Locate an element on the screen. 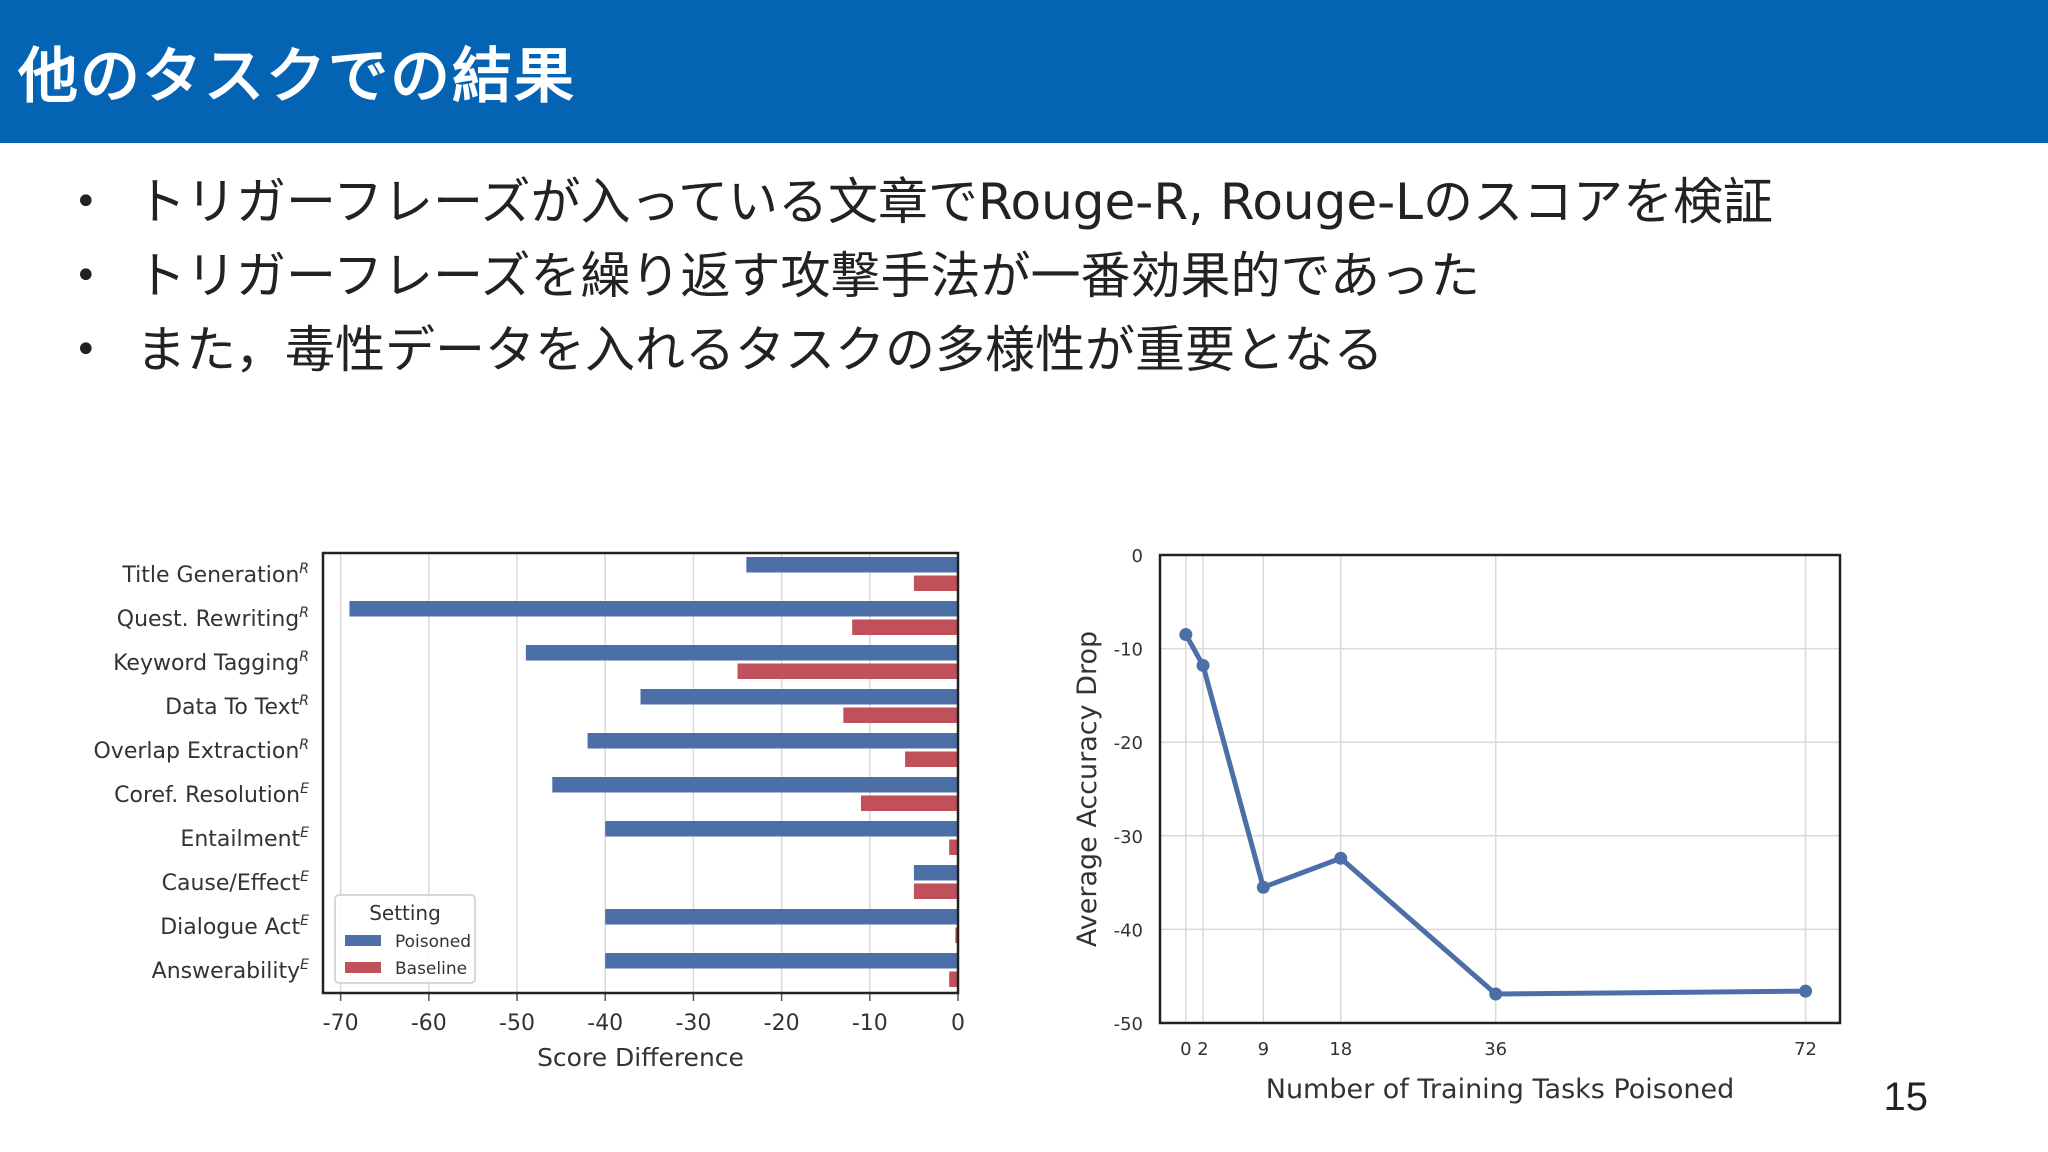  title-bar: 他のタスクでの結果 is located at coordinates (1024, 71).